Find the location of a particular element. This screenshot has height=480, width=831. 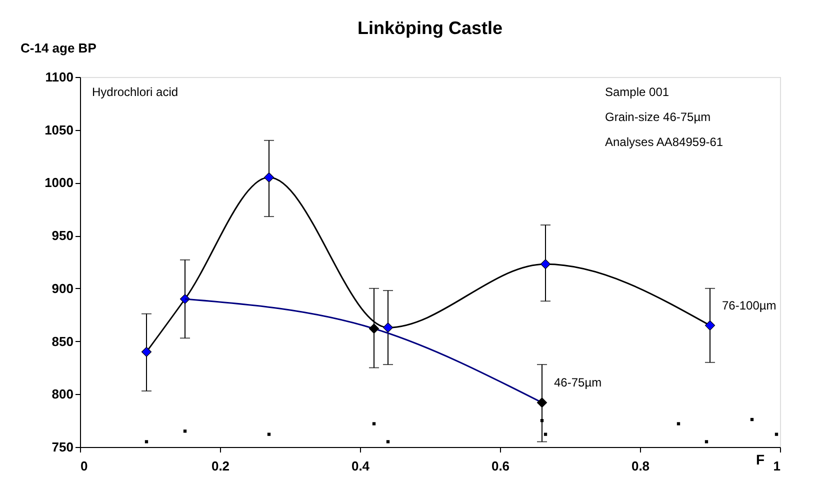

y-tick-label: 850 is located at coordinates (63, 341).